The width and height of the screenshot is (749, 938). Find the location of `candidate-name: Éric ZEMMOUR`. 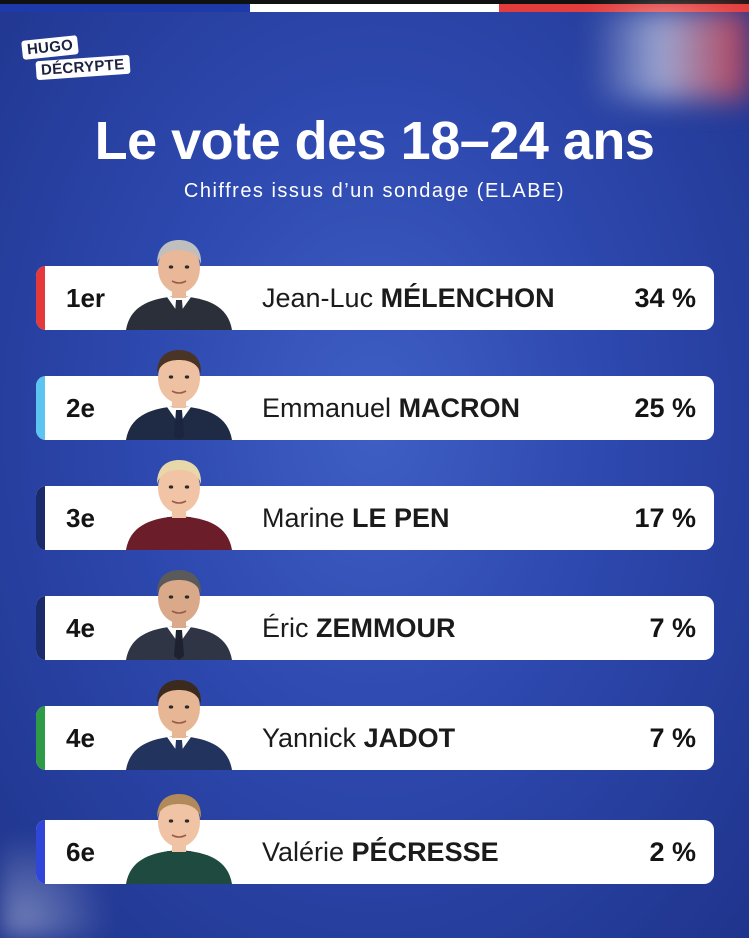

candidate-name: Éric ZEMMOUR is located at coordinates (358, 628).